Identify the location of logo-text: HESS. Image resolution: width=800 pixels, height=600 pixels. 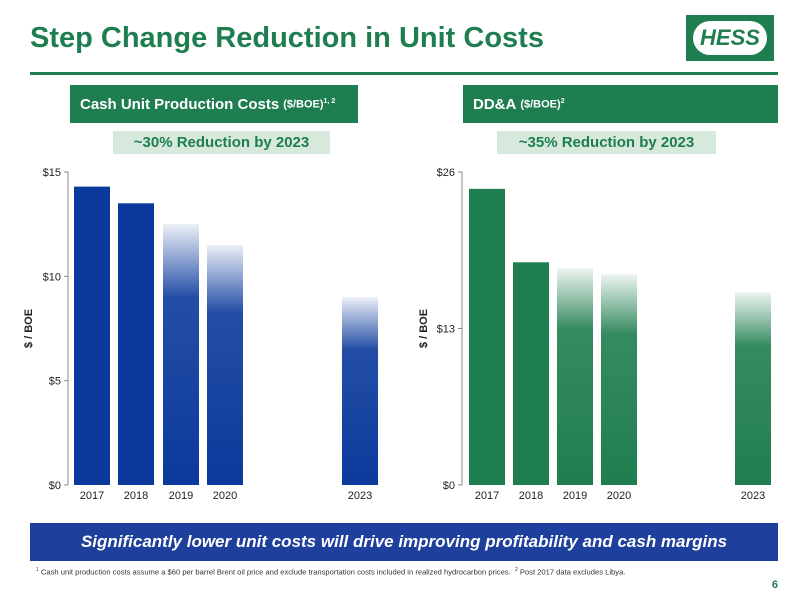
(730, 37).